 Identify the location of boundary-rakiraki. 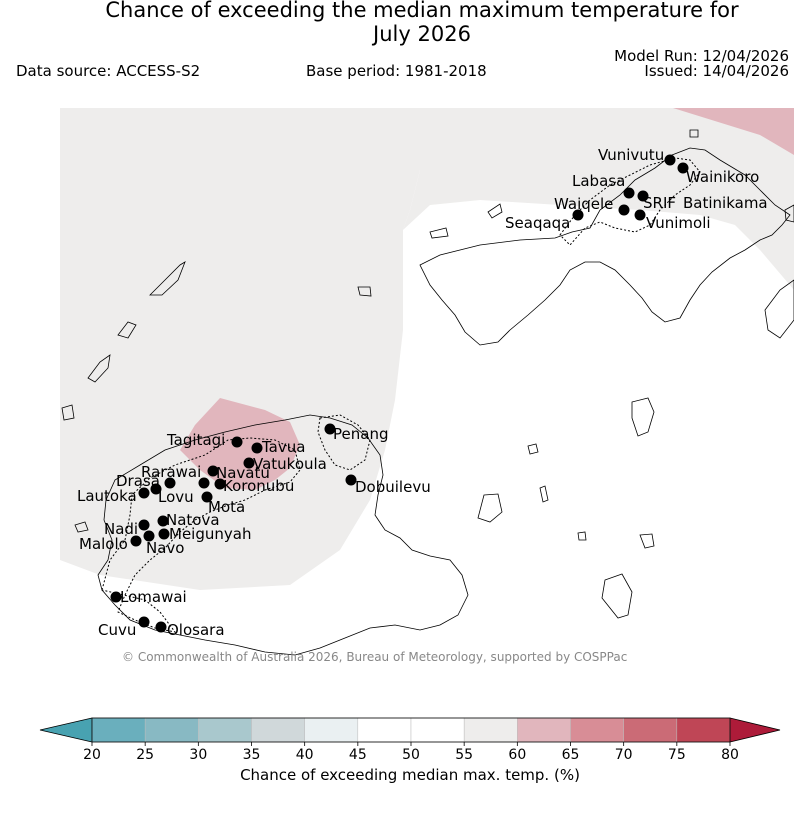
(344, 442).